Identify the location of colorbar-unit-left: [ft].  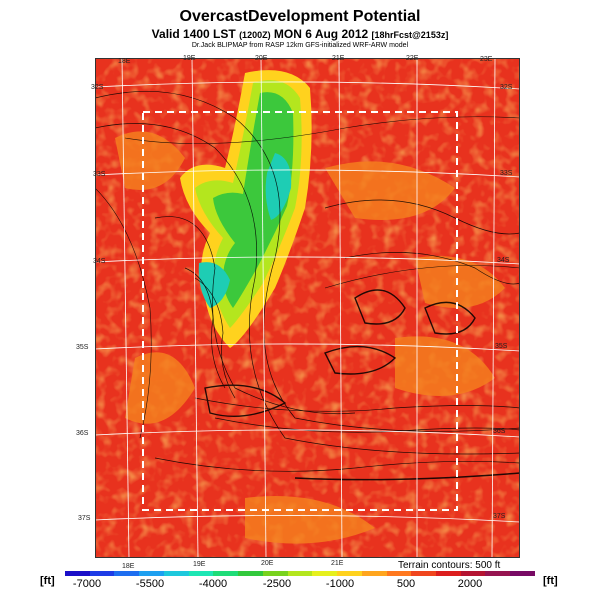
(47, 581).